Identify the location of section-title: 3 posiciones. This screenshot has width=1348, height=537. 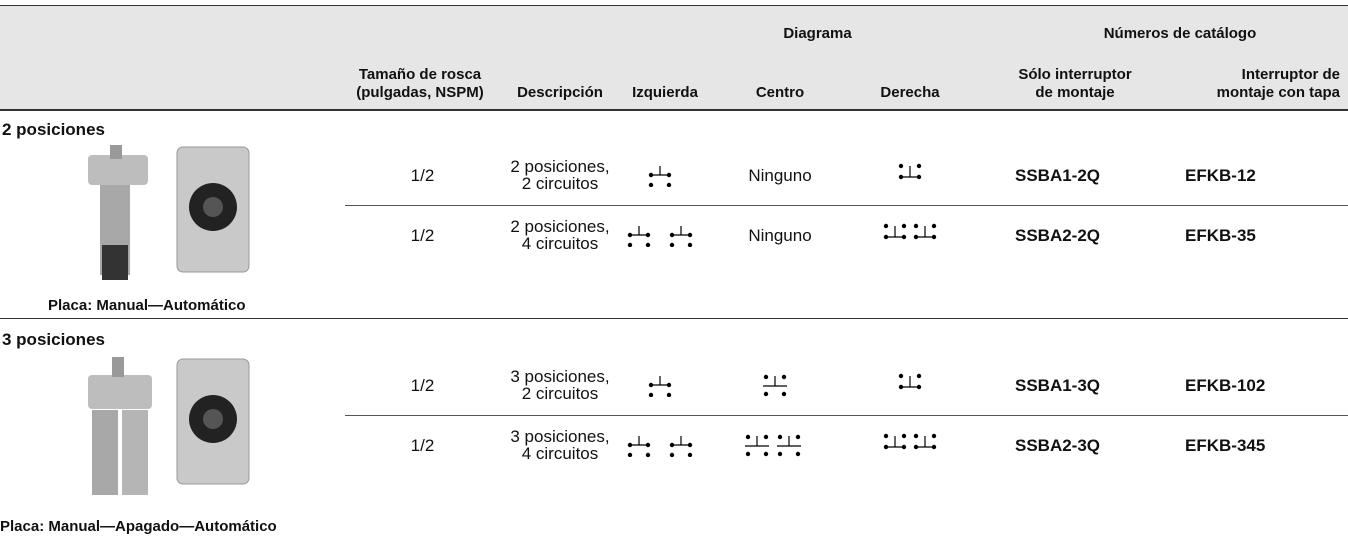
(53, 339).